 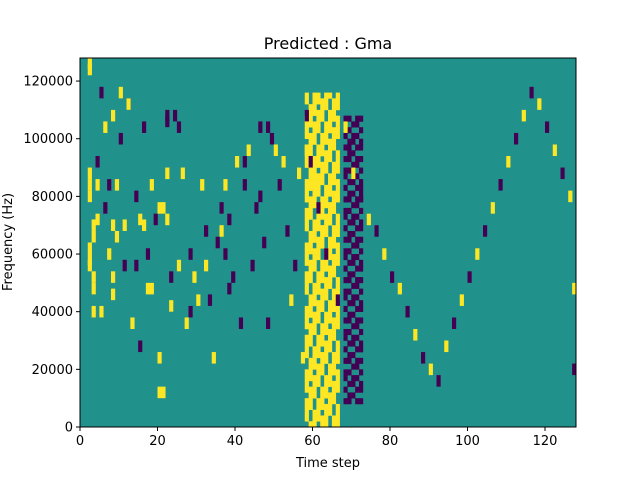 What do you see at coordinates (52, 197) in the screenshot?
I see `y-tick-label: 80000` at bounding box center [52, 197].